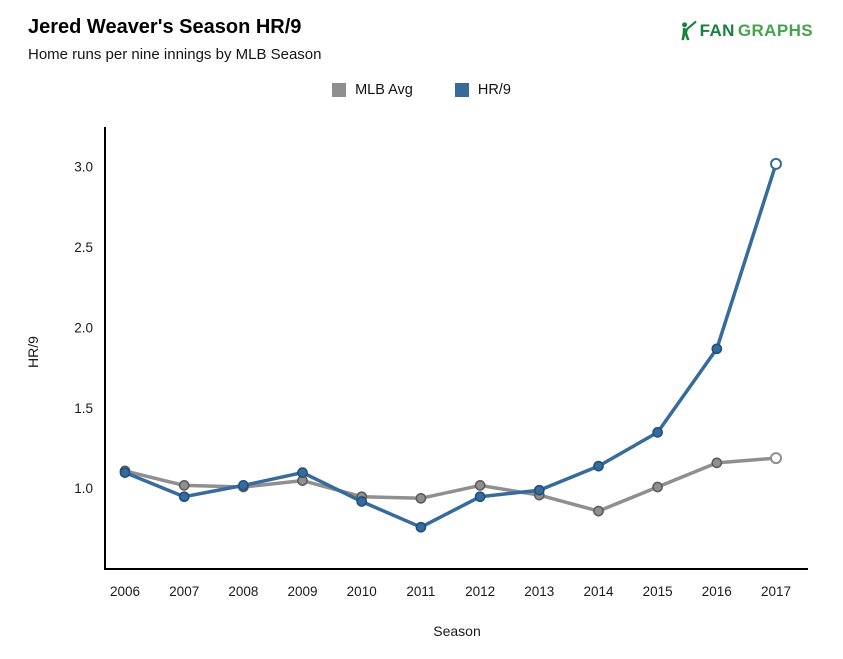  Describe the element at coordinates (717, 463) in the screenshot. I see `data-point-mlb-avg-2016` at that location.